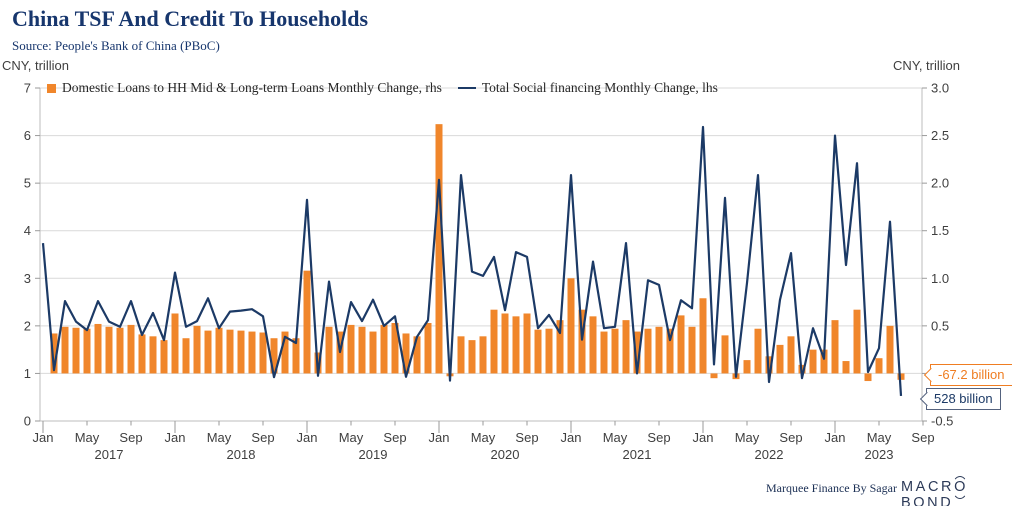 This screenshot has width=1012, height=506. I want to click on left-tick-label: 7, so click(27, 88).